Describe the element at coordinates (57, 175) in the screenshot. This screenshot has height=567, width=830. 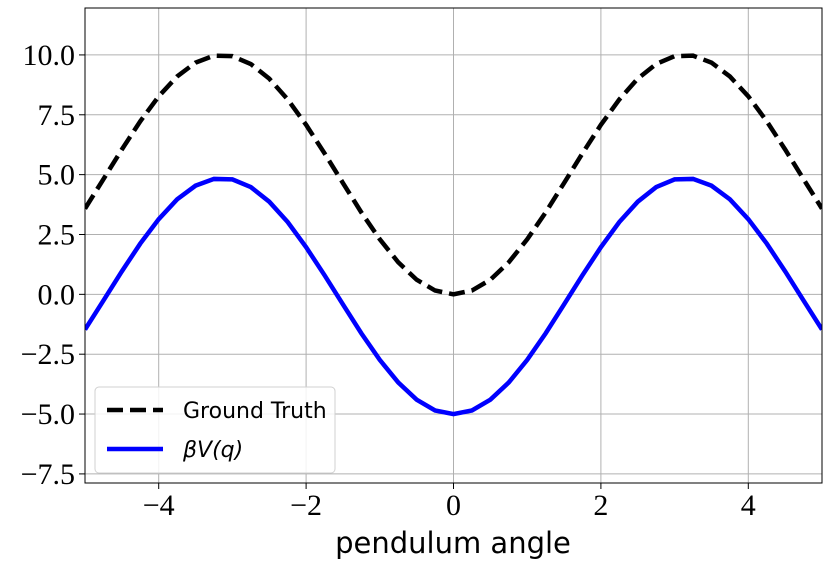
I see `y-tick-label: 5.0` at that location.